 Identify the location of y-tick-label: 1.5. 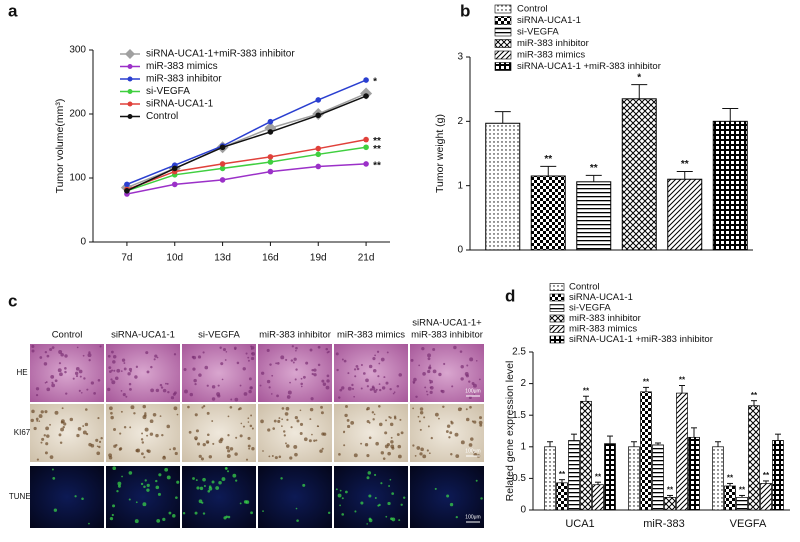
(519, 415).